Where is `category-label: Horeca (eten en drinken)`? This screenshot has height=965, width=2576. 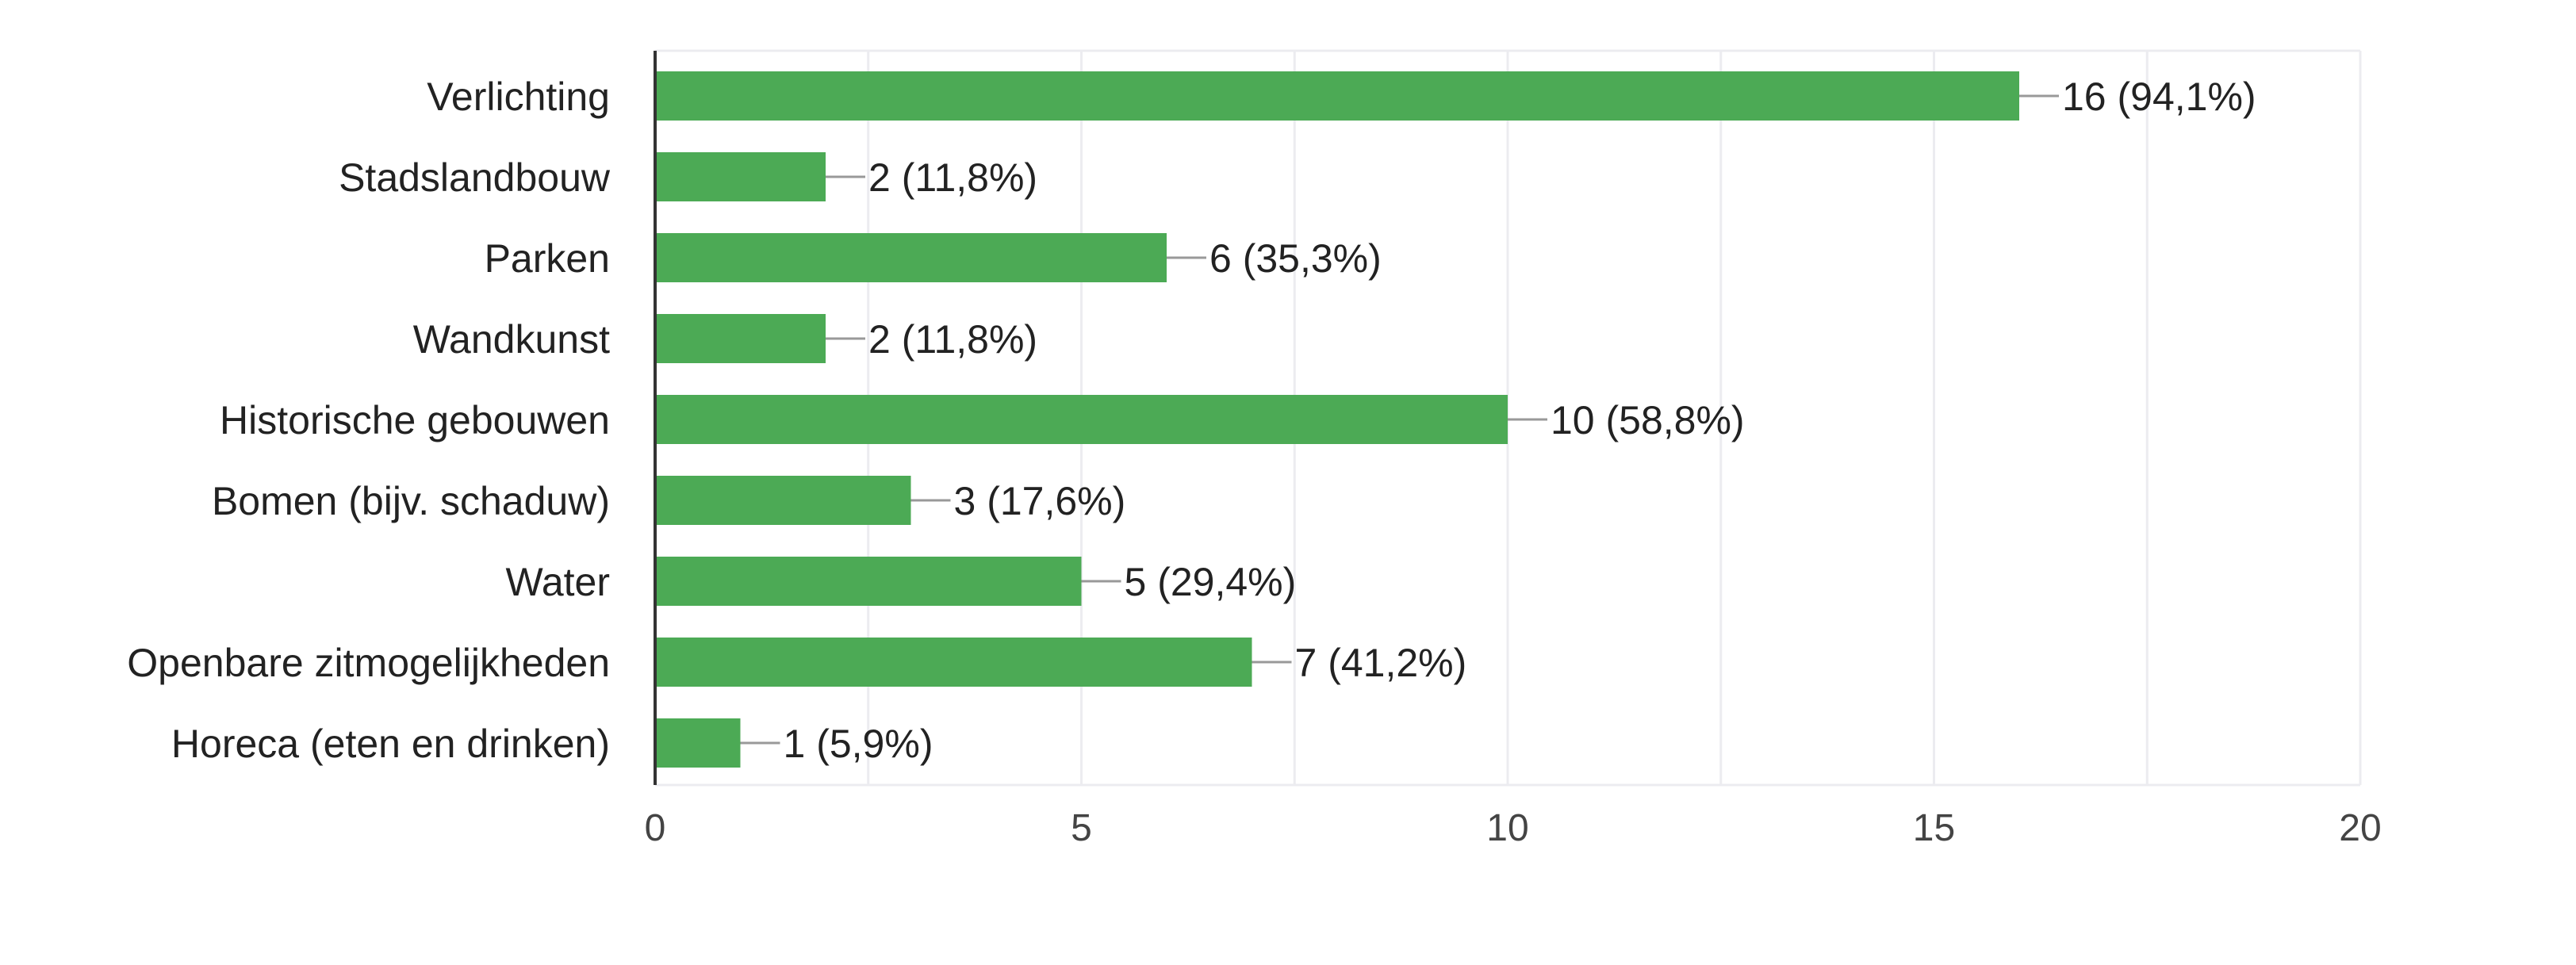 category-label: Horeca (eten en drinken) is located at coordinates (390, 744).